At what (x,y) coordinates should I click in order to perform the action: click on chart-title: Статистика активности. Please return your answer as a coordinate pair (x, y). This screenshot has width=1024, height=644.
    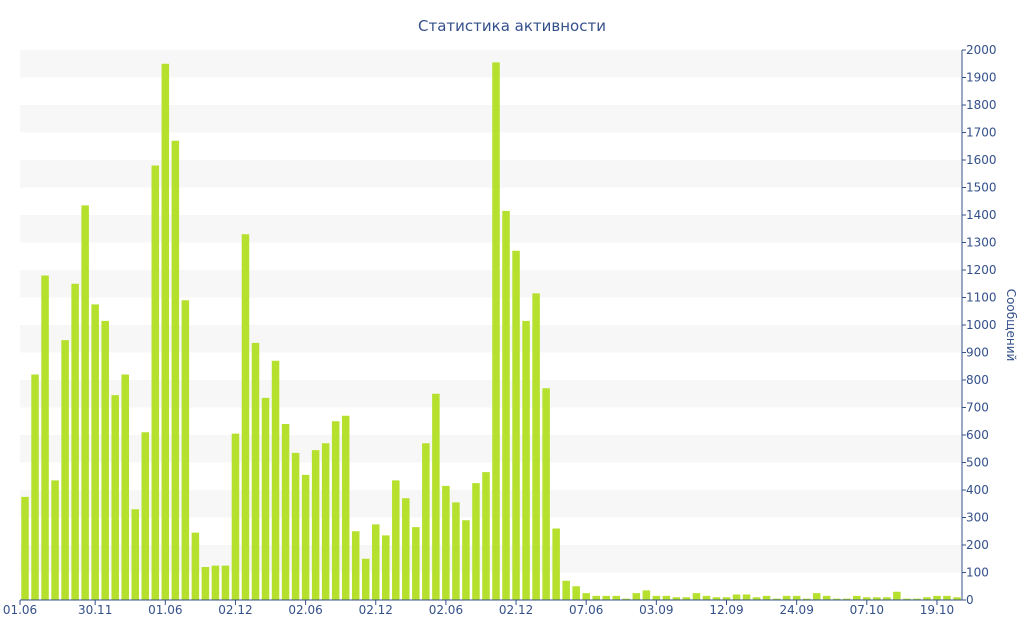
    Looking at the image, I should click on (512, 26).